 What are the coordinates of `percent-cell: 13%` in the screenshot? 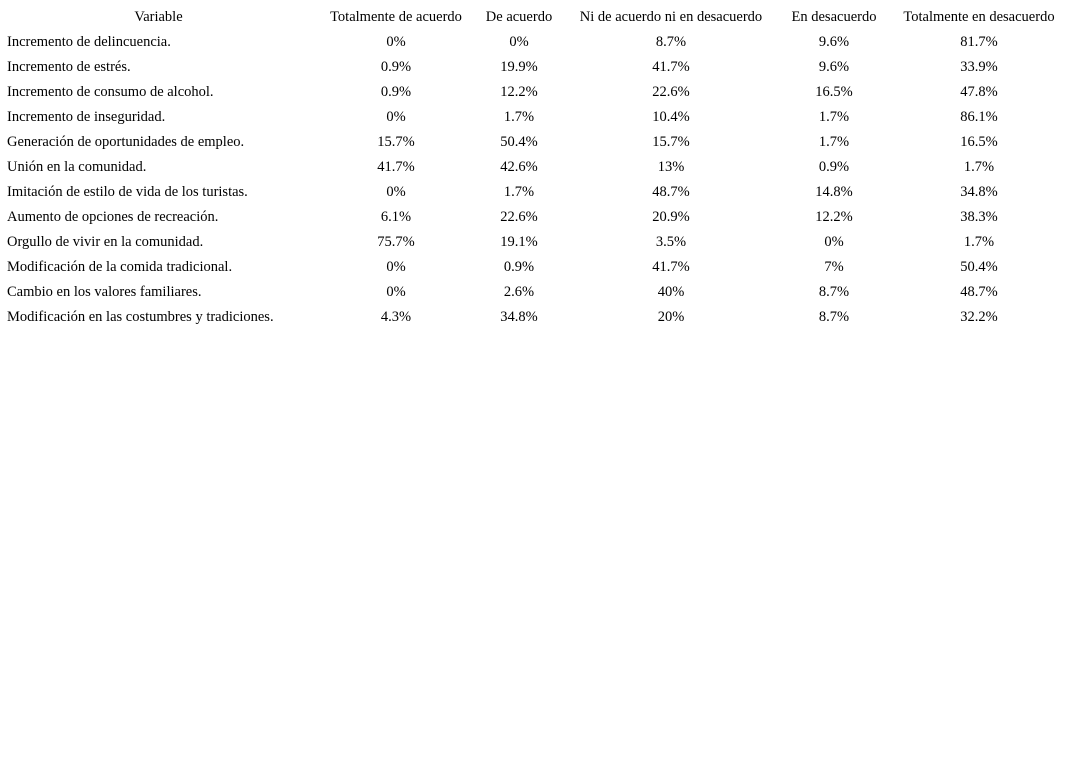 It's located at (671, 167).